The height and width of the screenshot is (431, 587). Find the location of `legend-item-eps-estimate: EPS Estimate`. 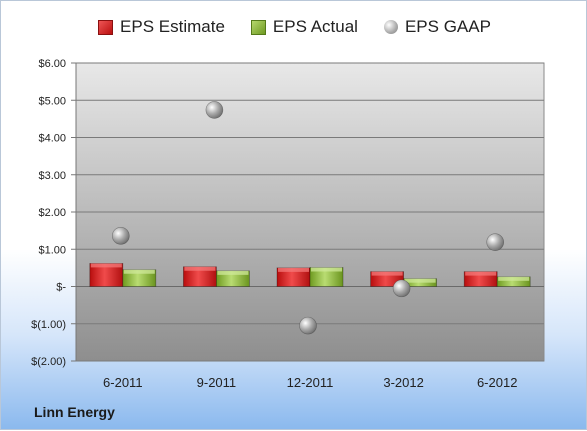

legend-item-eps-estimate: EPS Estimate is located at coordinates (161, 27).